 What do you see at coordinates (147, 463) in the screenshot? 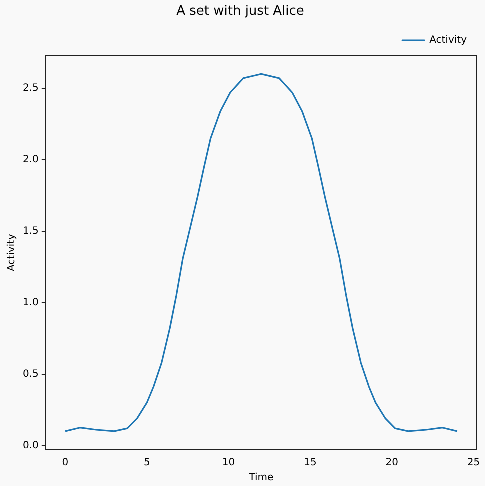
I see `x-tick-label: 5` at bounding box center [147, 463].